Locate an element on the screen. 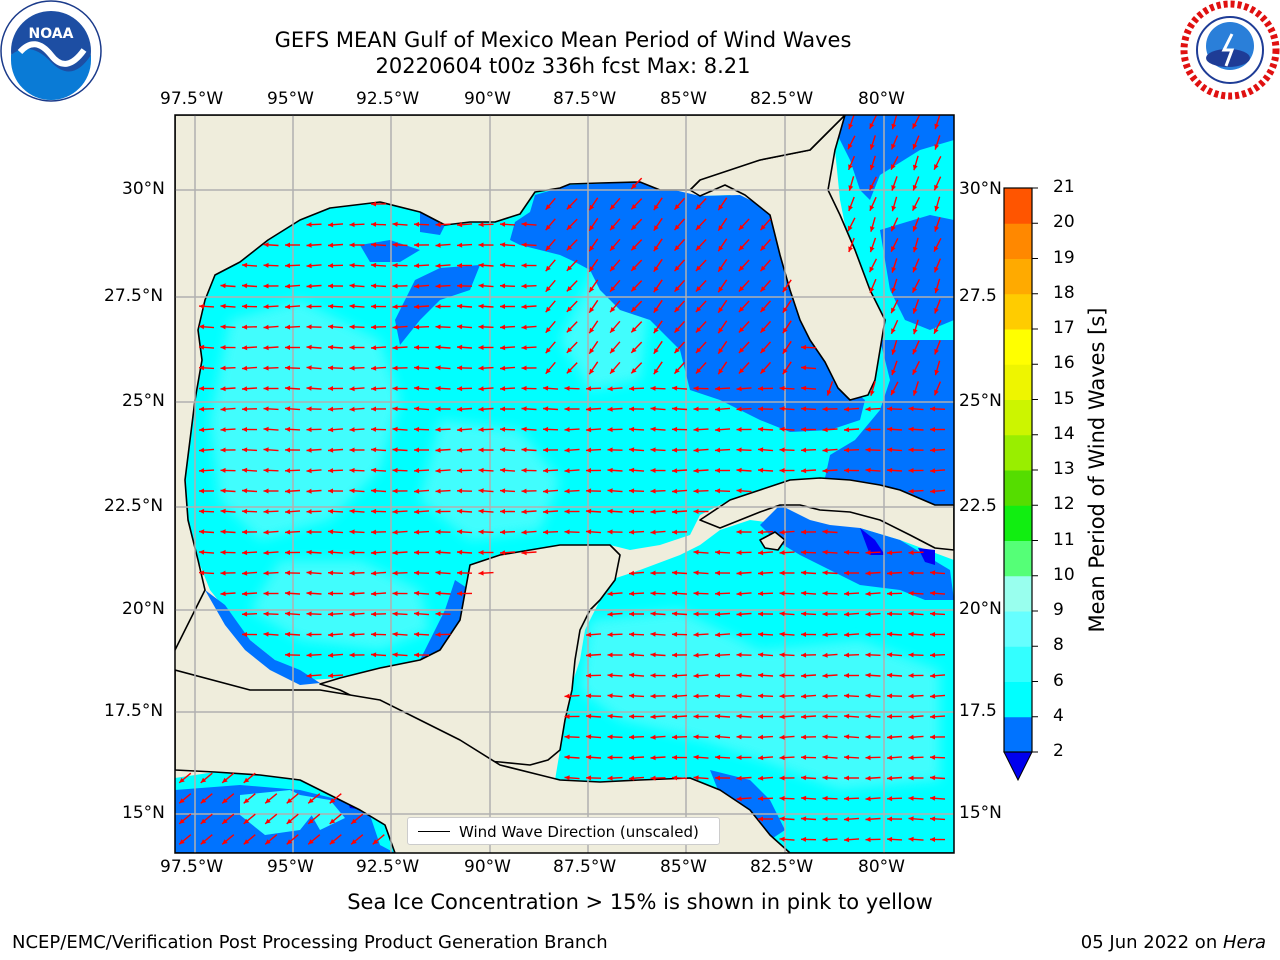 This screenshot has width=1280, height=960. lat-label-left: 27.5°N is located at coordinates (134, 296).